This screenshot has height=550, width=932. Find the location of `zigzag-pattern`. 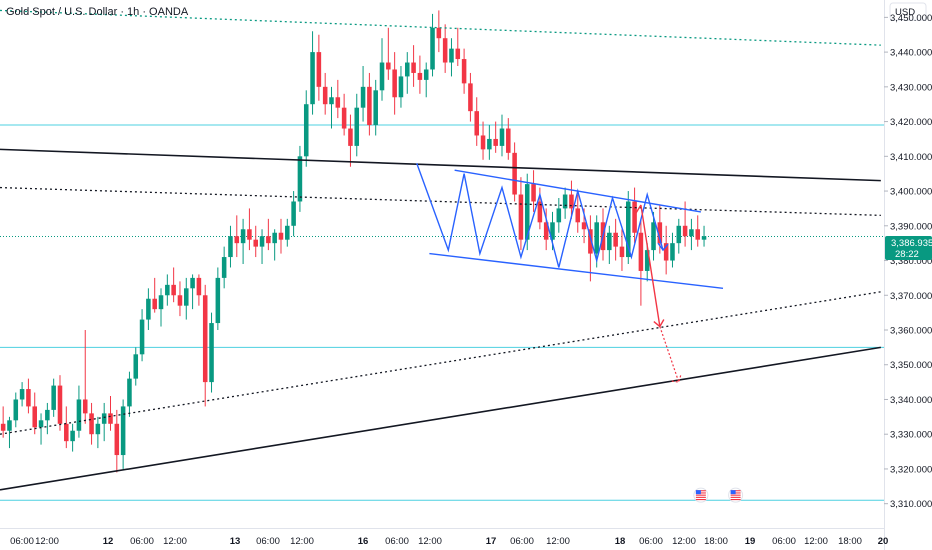

zigzag-pattern is located at coordinates (540, 215).